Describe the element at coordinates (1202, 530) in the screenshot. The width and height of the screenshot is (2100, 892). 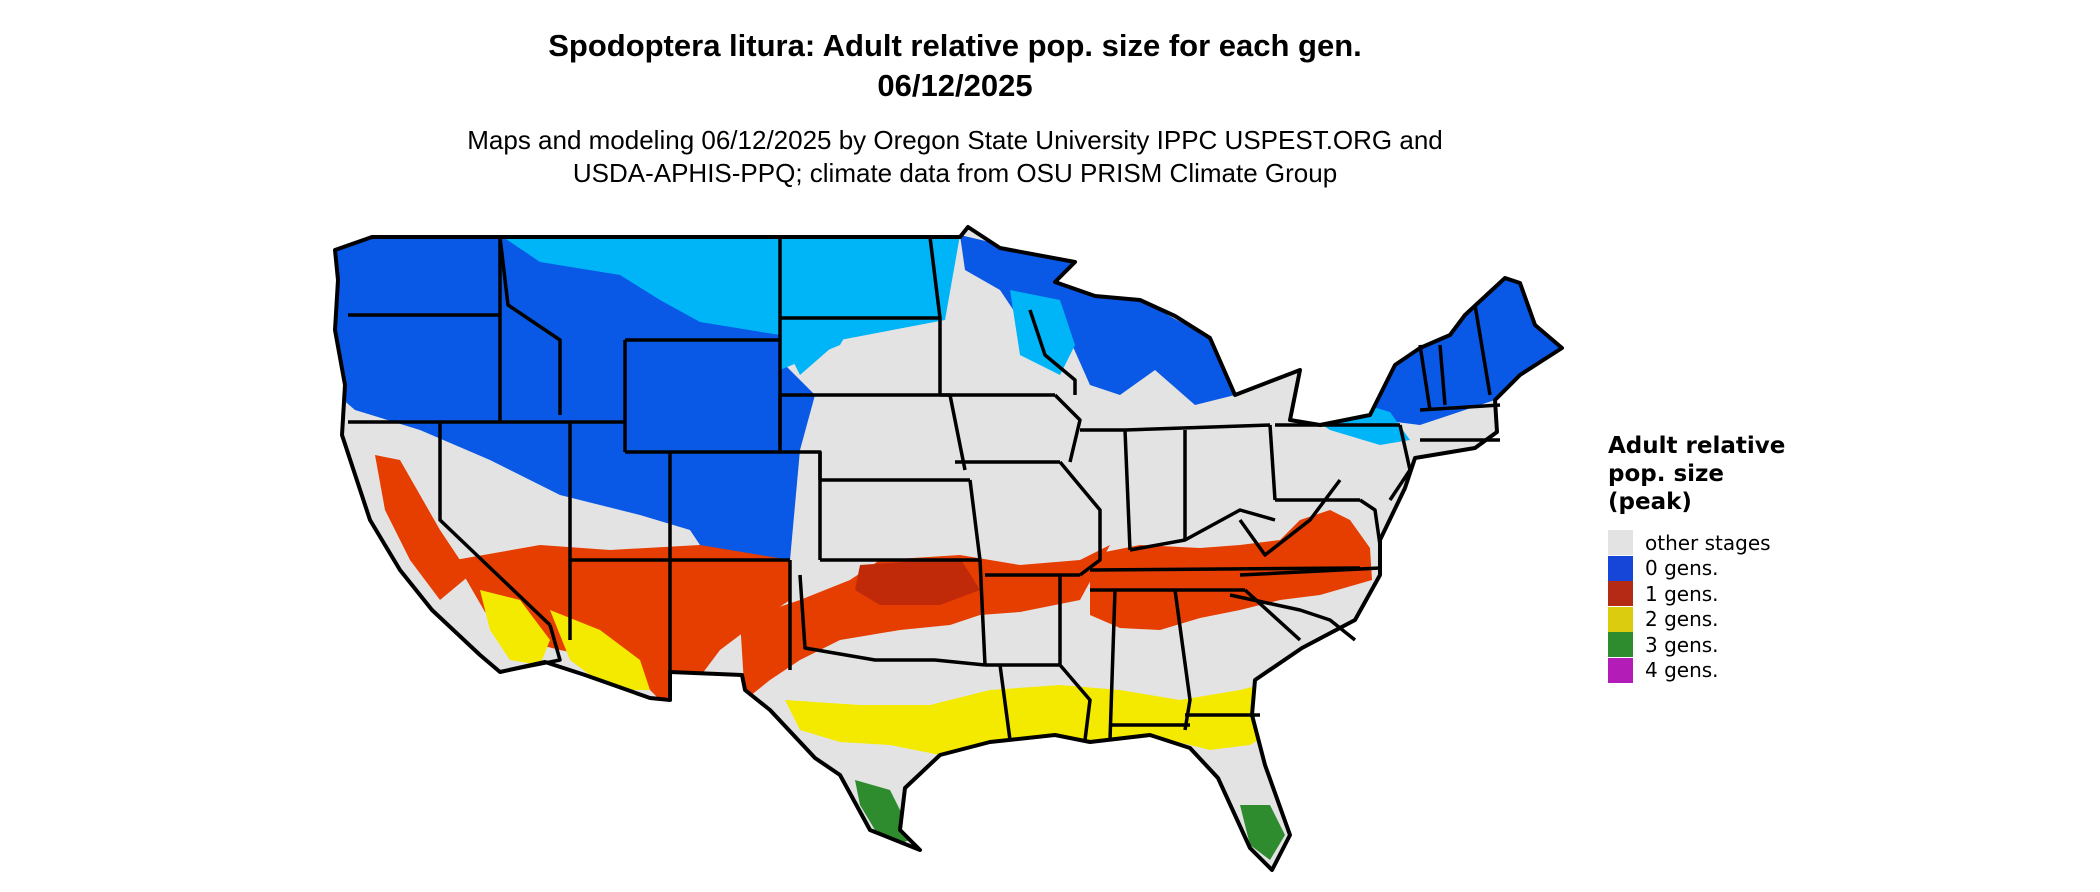
I see `border-ky-north` at that location.